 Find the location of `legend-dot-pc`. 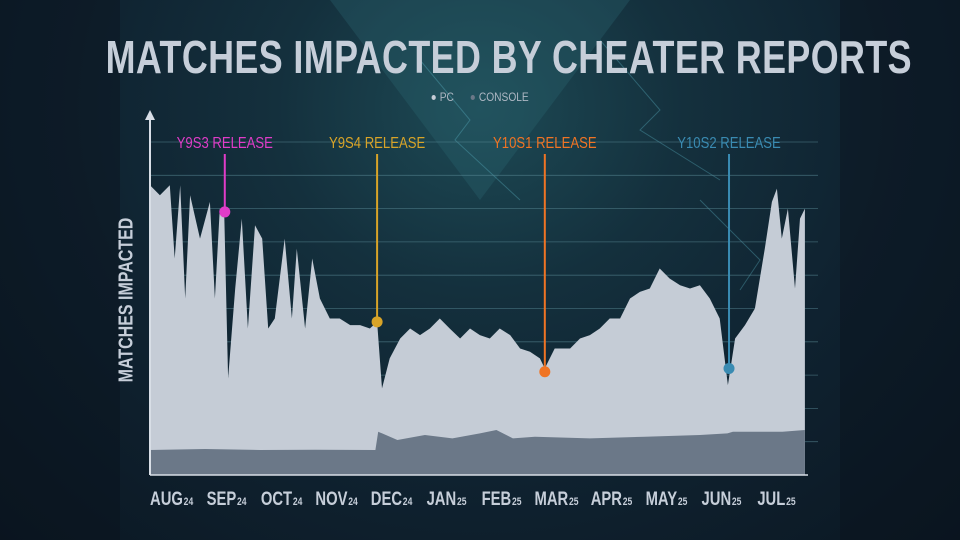

legend-dot-pc is located at coordinates (433, 98).